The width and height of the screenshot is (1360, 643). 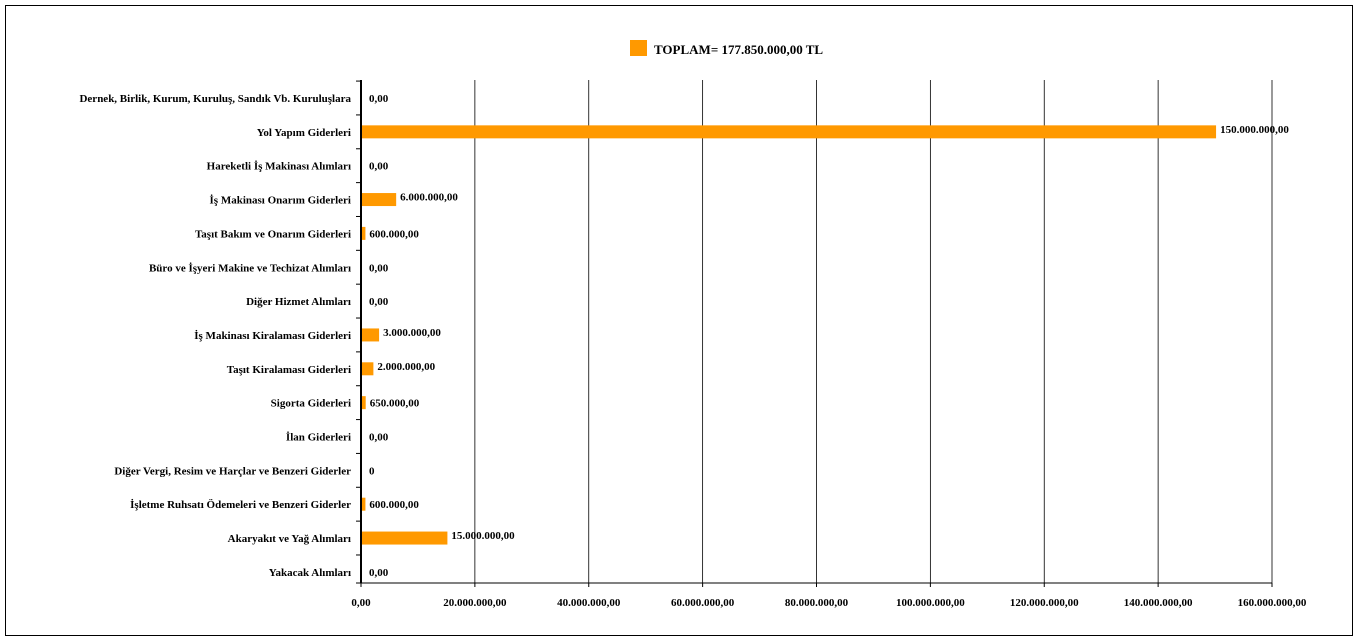 What do you see at coordinates (395, 404) in the screenshot?
I see `data-label: 650.000,00` at bounding box center [395, 404].